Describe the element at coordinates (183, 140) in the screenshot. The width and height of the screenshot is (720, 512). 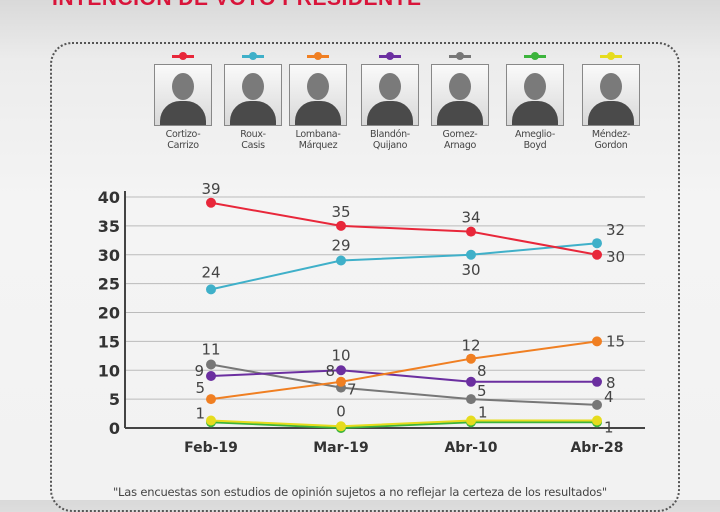
I see `candidate-name: Cortizo- Carrizo` at that location.